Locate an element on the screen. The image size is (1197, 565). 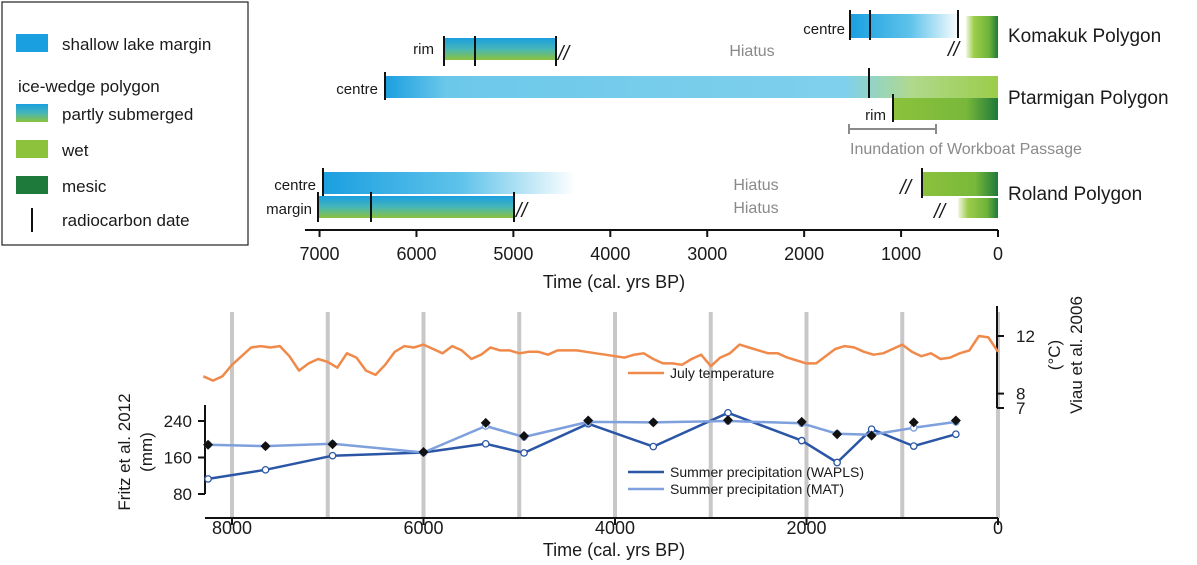
bottom-x-tick-label: 8000 is located at coordinates (232, 528).